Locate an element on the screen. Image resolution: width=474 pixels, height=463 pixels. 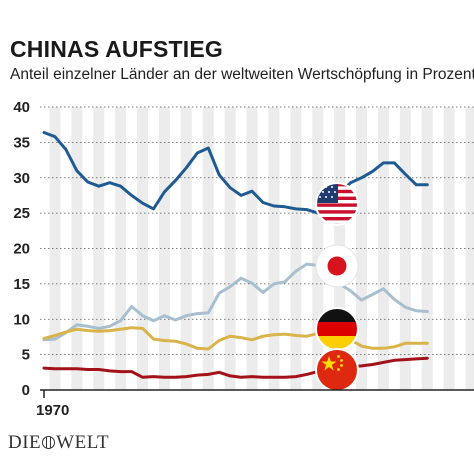
globe-icon is located at coordinates (49, 442).